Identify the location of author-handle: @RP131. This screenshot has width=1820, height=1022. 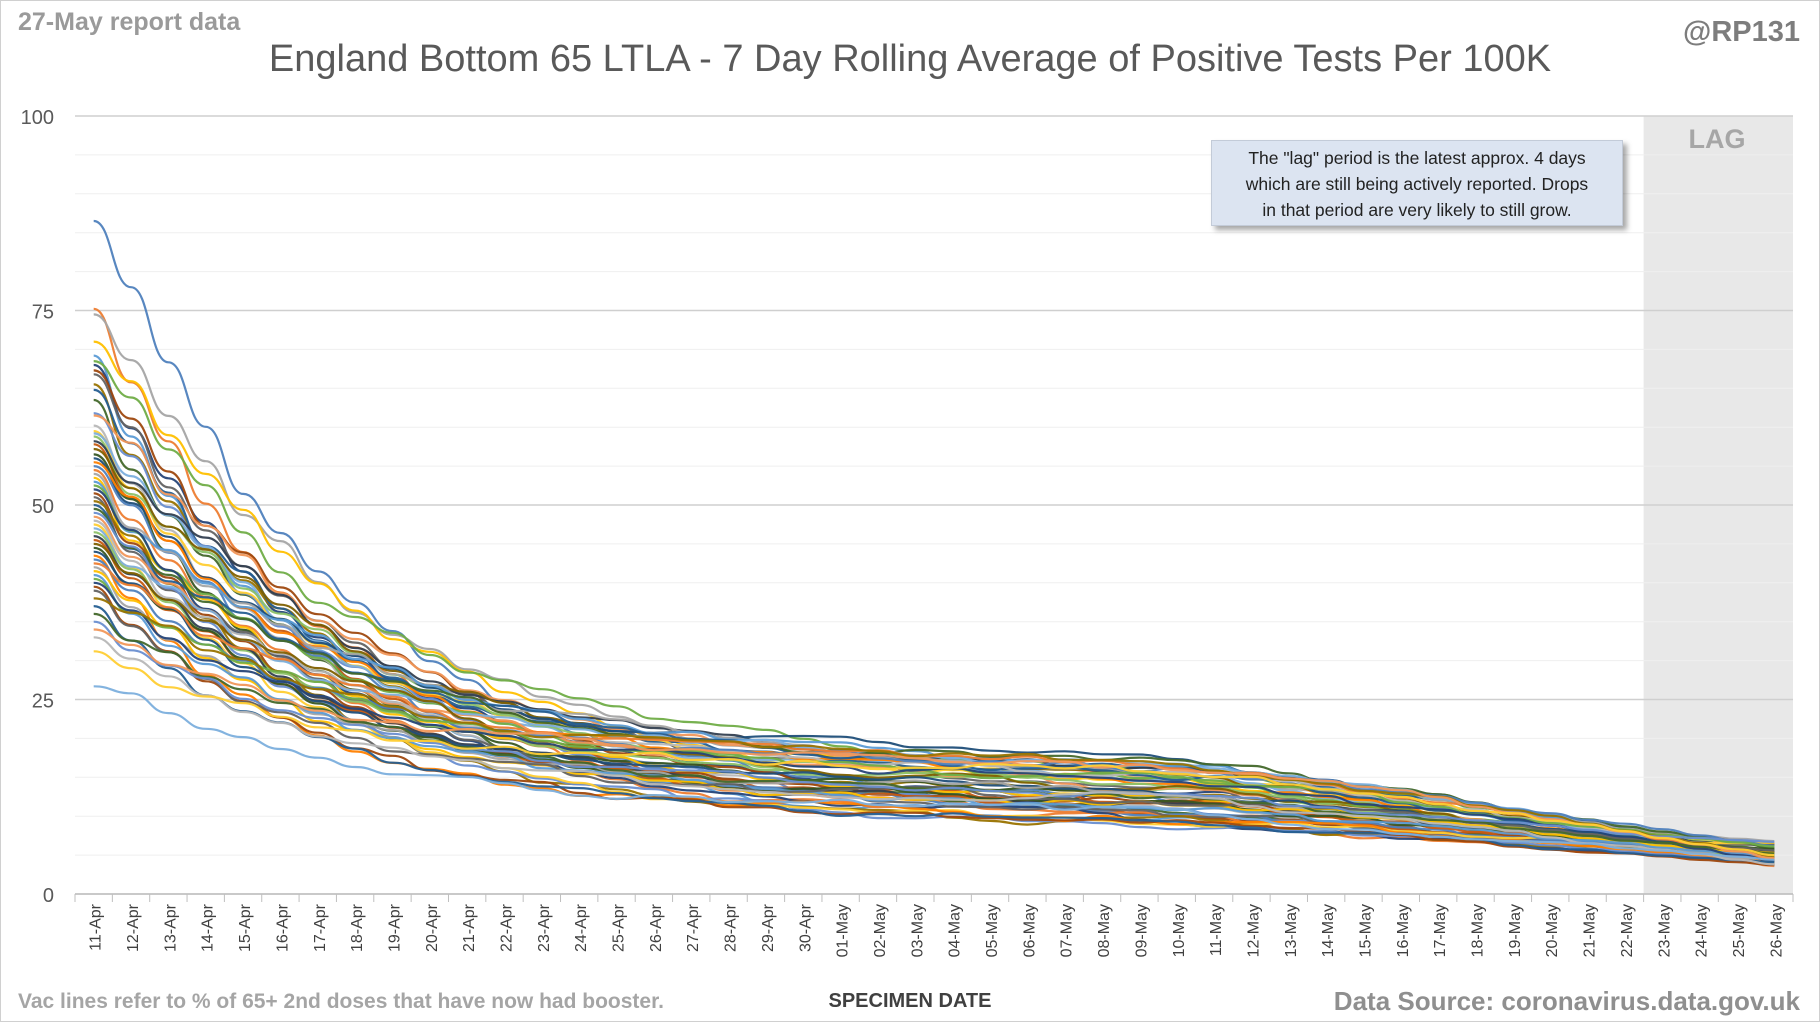
(1741, 32).